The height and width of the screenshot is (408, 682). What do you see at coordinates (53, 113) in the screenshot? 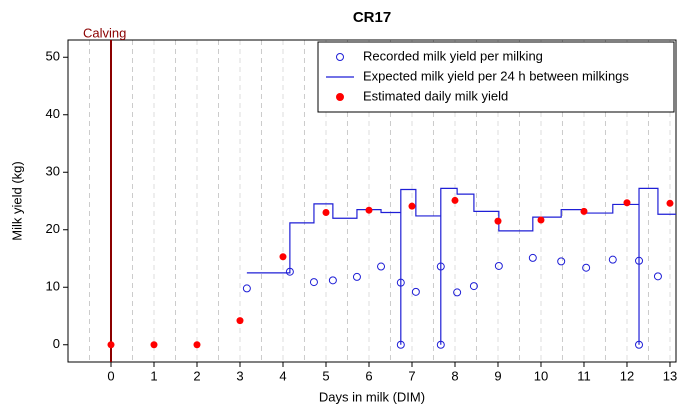
I see `y-tick-label: 40` at bounding box center [53, 113].